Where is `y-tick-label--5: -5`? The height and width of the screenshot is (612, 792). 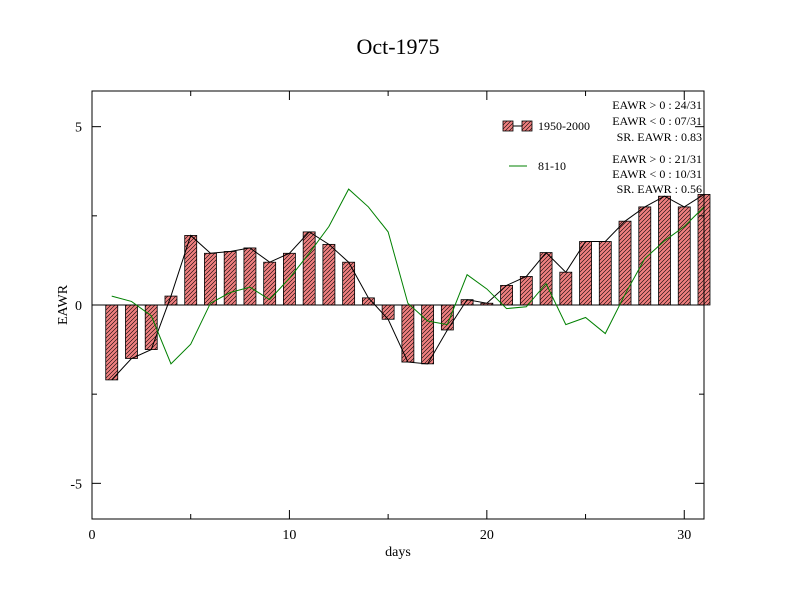 y-tick-label--5: -5 is located at coordinates (76, 484).